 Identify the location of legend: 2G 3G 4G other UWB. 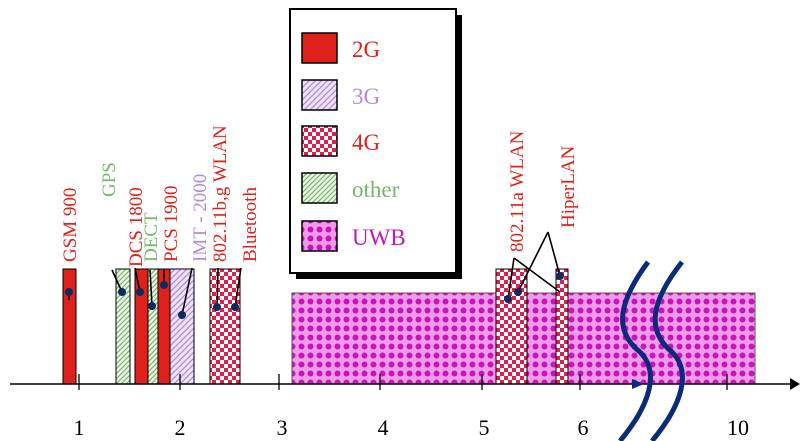
(375, 143).